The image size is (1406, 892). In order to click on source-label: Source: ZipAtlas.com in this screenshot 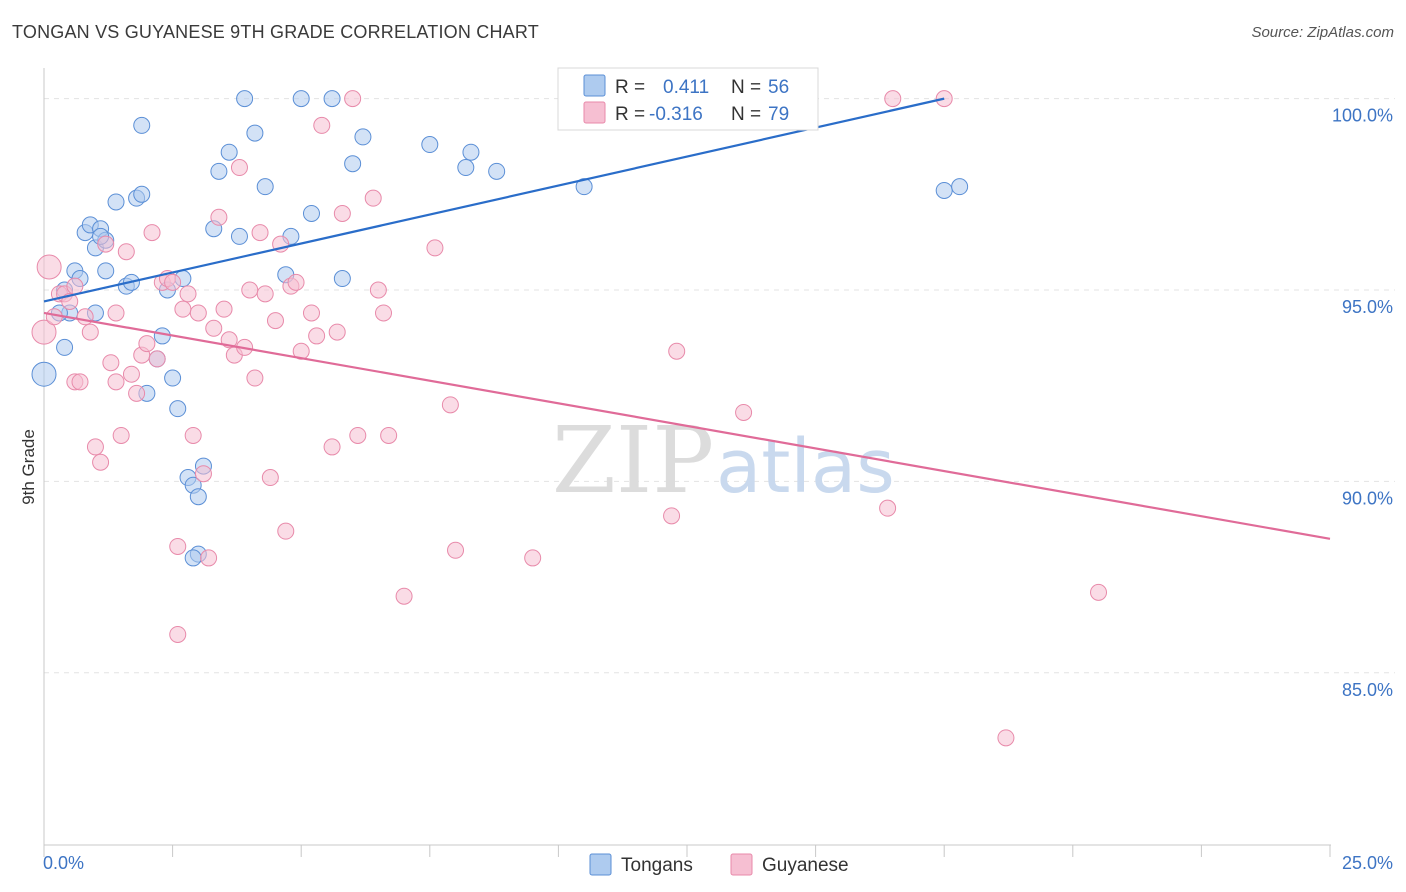, I will do `click(1322, 32)`.